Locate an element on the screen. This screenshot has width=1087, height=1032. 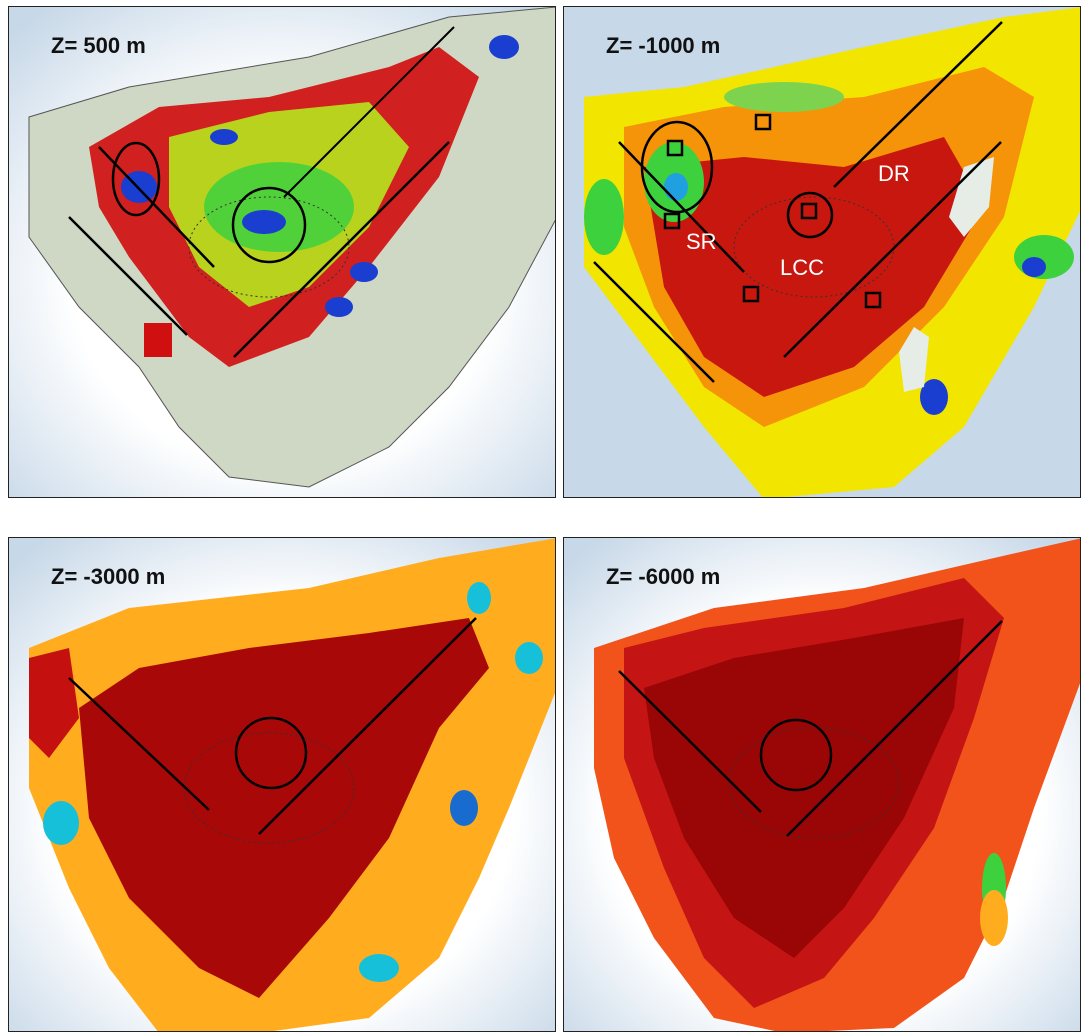
annotation-sr: SR is located at coordinates (701, 241).